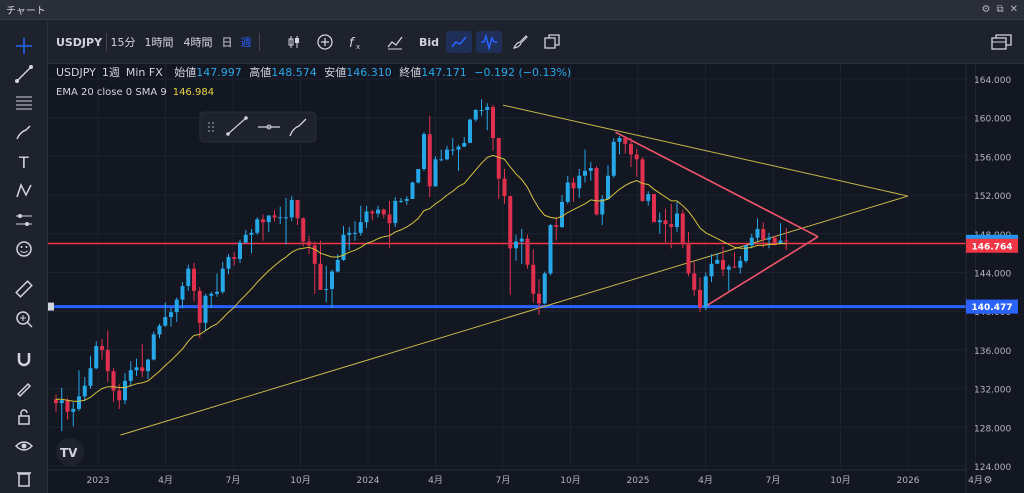 The image size is (1024, 493). What do you see at coordinates (24, 191) in the screenshot?
I see `pattern-tool-icon` at bounding box center [24, 191].